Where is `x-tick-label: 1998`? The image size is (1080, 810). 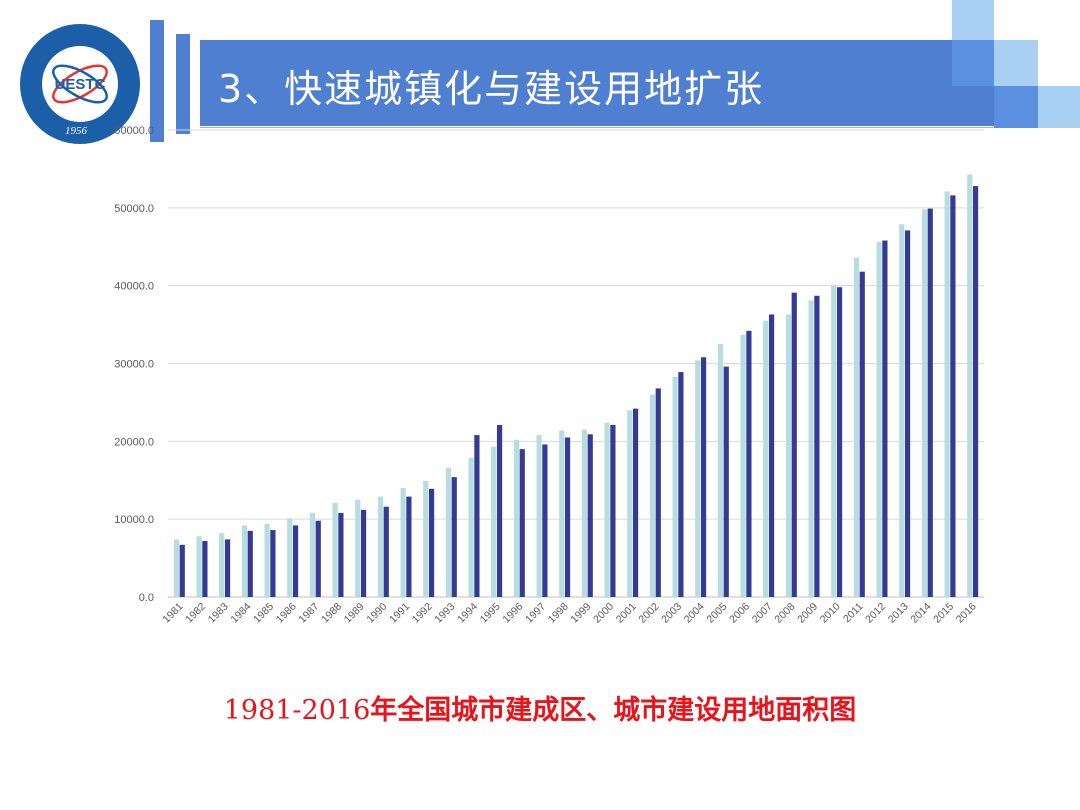 x-tick-label: 1998 is located at coordinates (558, 613).